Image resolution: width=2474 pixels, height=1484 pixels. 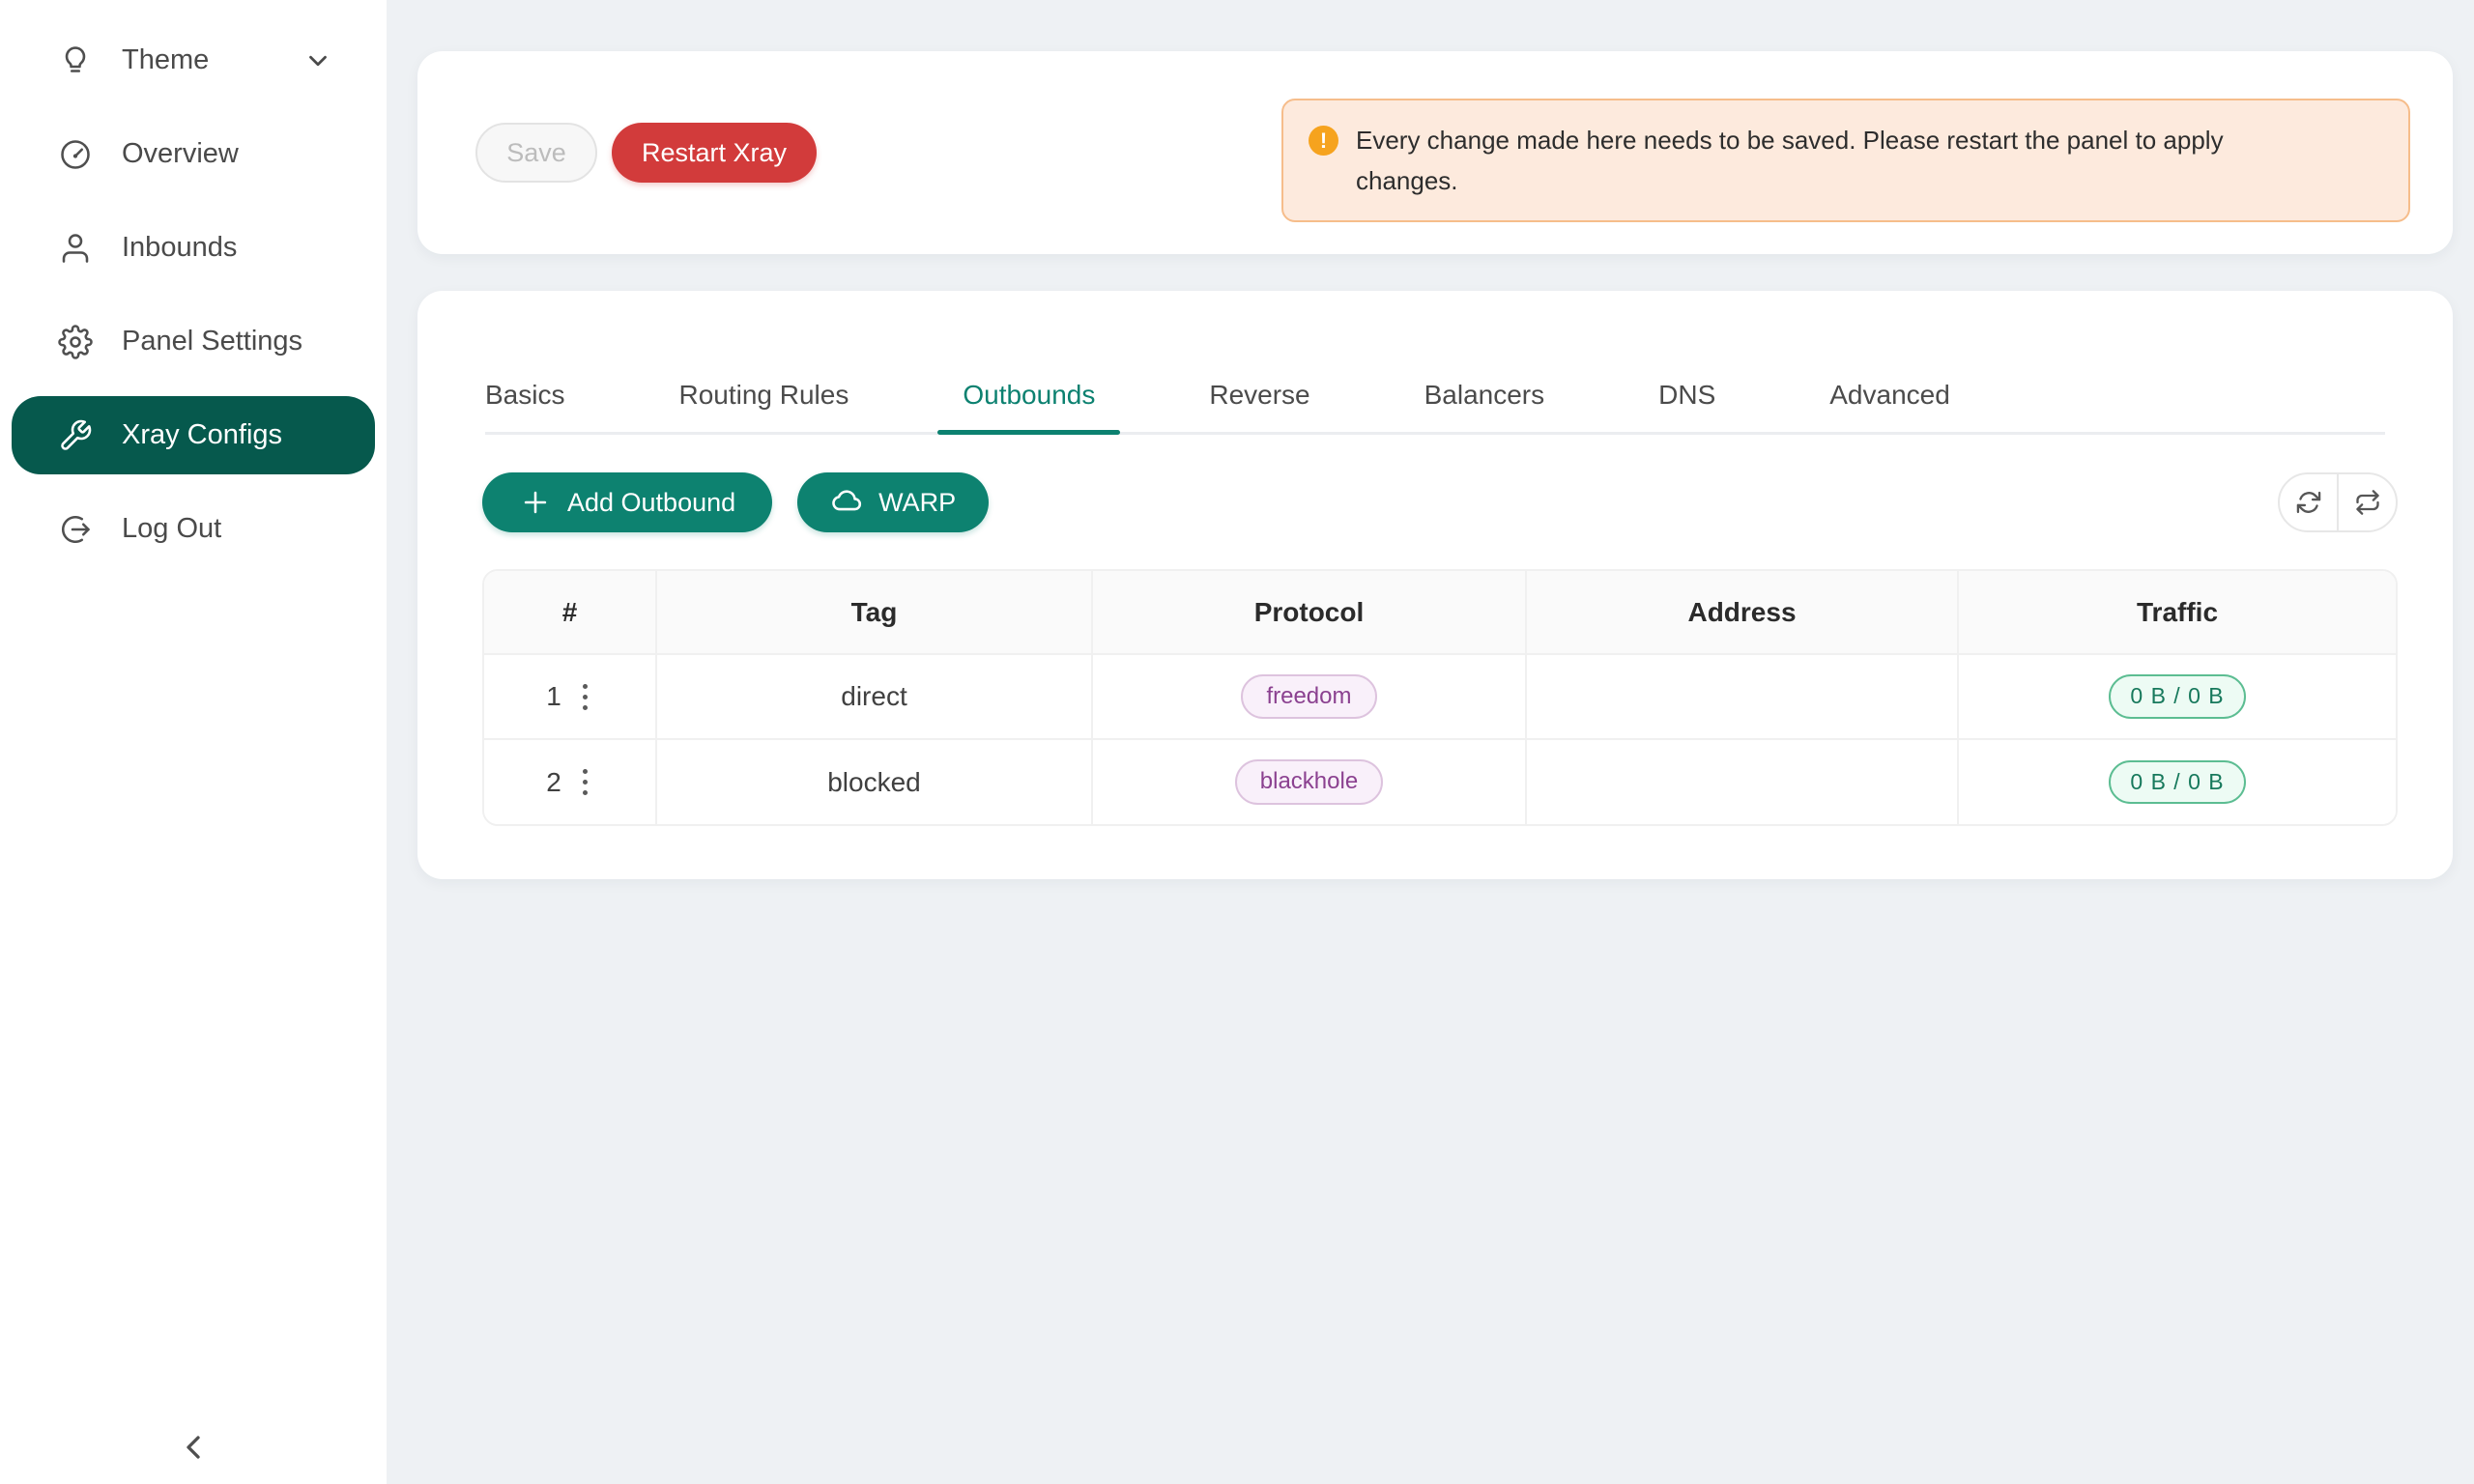 What do you see at coordinates (76, 530) in the screenshot?
I see `logout-icon` at bounding box center [76, 530].